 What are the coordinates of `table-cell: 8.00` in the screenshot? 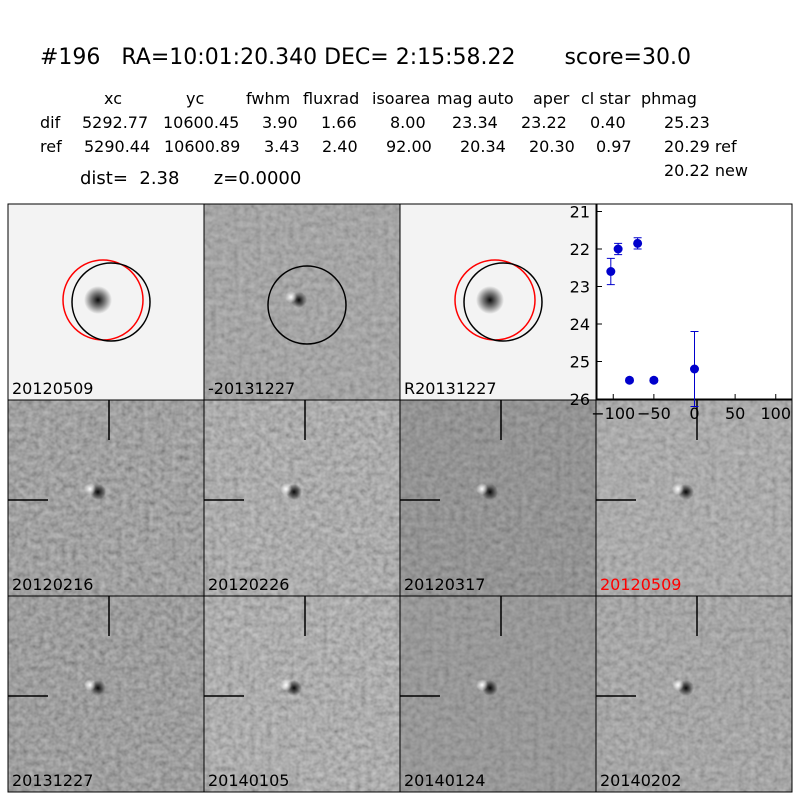 It's located at (408, 122).